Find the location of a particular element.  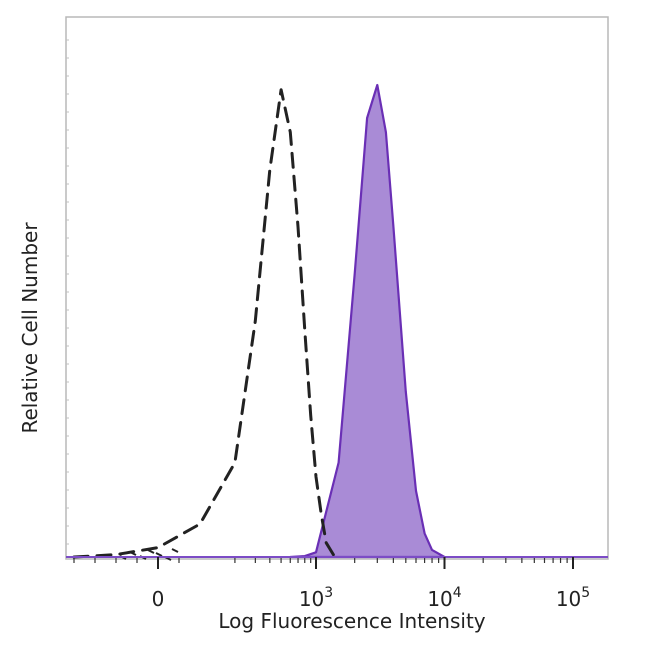

x-tick-label: 10³ is located at coordinates (316, 598).